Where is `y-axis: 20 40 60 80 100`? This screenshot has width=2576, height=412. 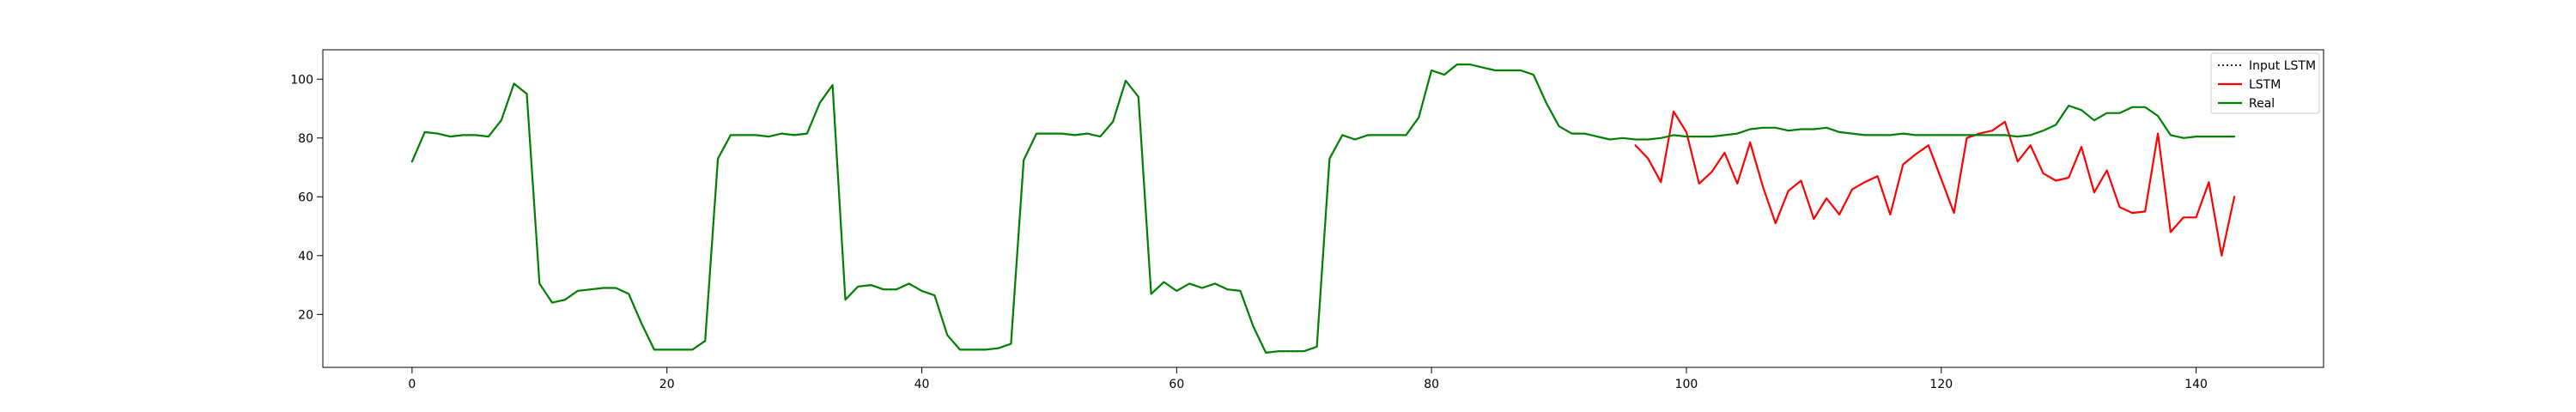 y-axis: 20 40 60 80 100 is located at coordinates (306, 197).